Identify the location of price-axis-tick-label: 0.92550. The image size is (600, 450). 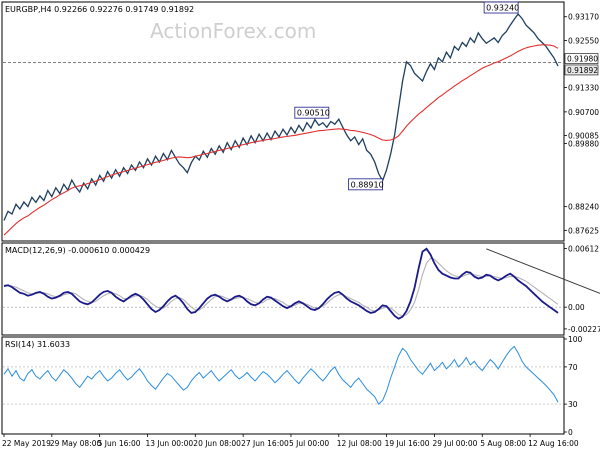
(583, 41).